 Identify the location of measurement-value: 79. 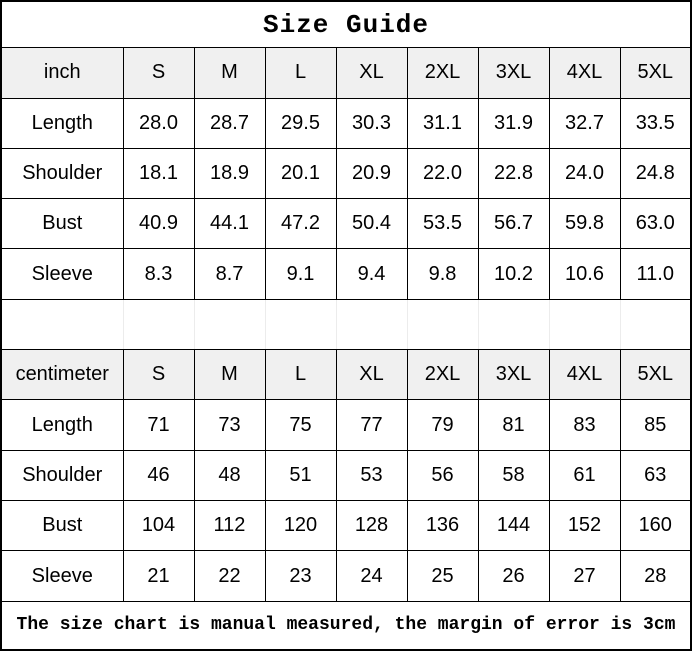
(442, 425).